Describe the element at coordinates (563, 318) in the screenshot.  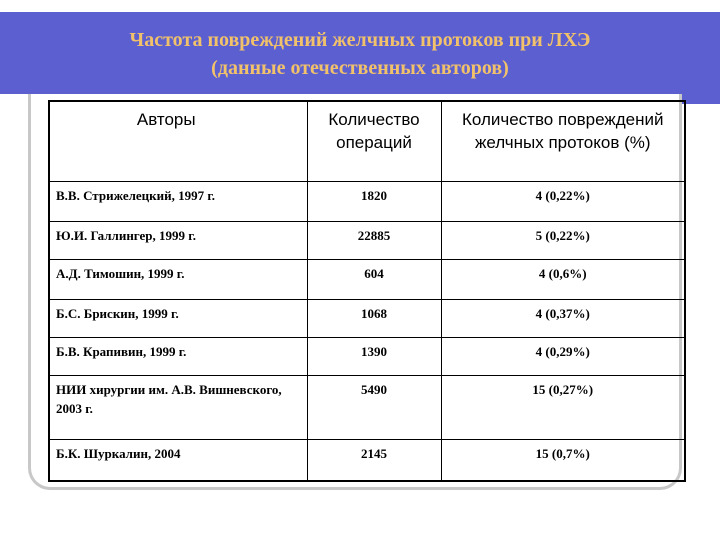
I see `injuries-cell: 4 (0,37%)` at that location.